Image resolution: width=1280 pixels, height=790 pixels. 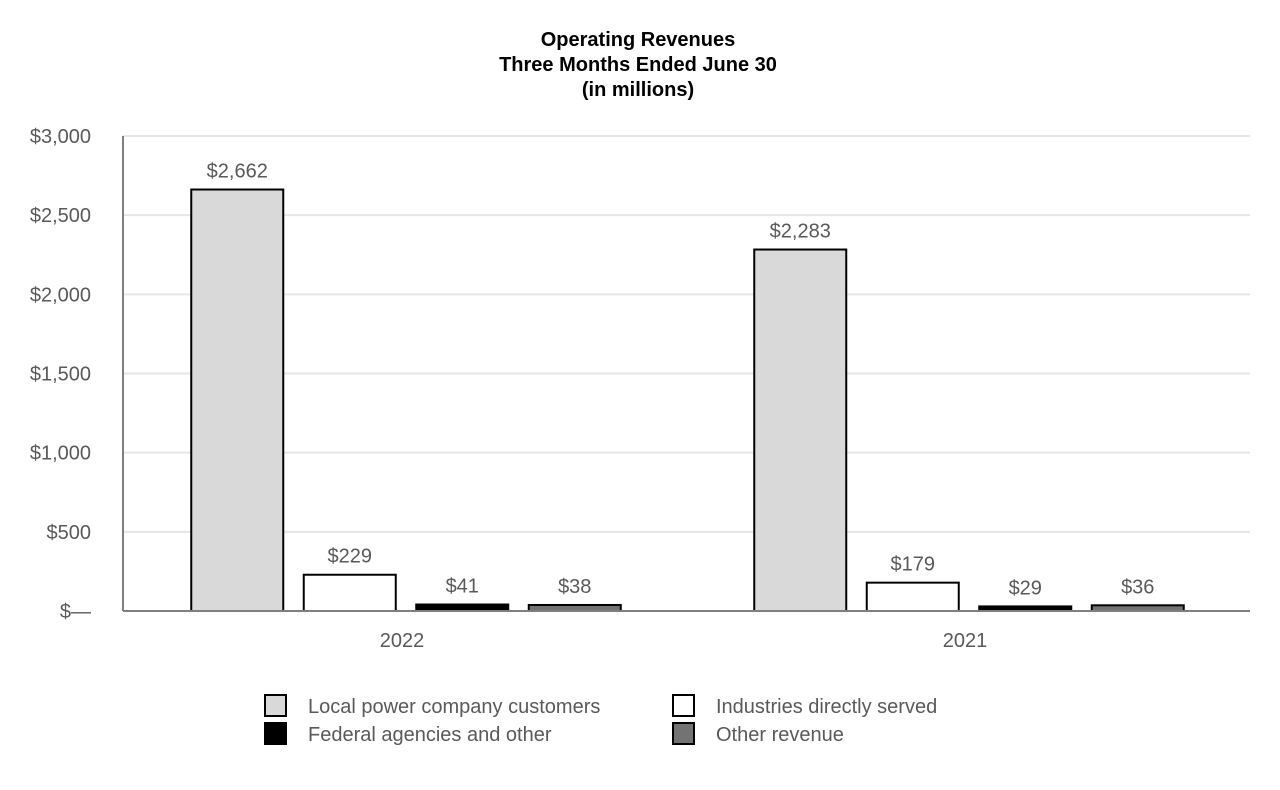 I want to click on chart-title-line-2: Three Months Ended June 30, so click(x=638, y=65).